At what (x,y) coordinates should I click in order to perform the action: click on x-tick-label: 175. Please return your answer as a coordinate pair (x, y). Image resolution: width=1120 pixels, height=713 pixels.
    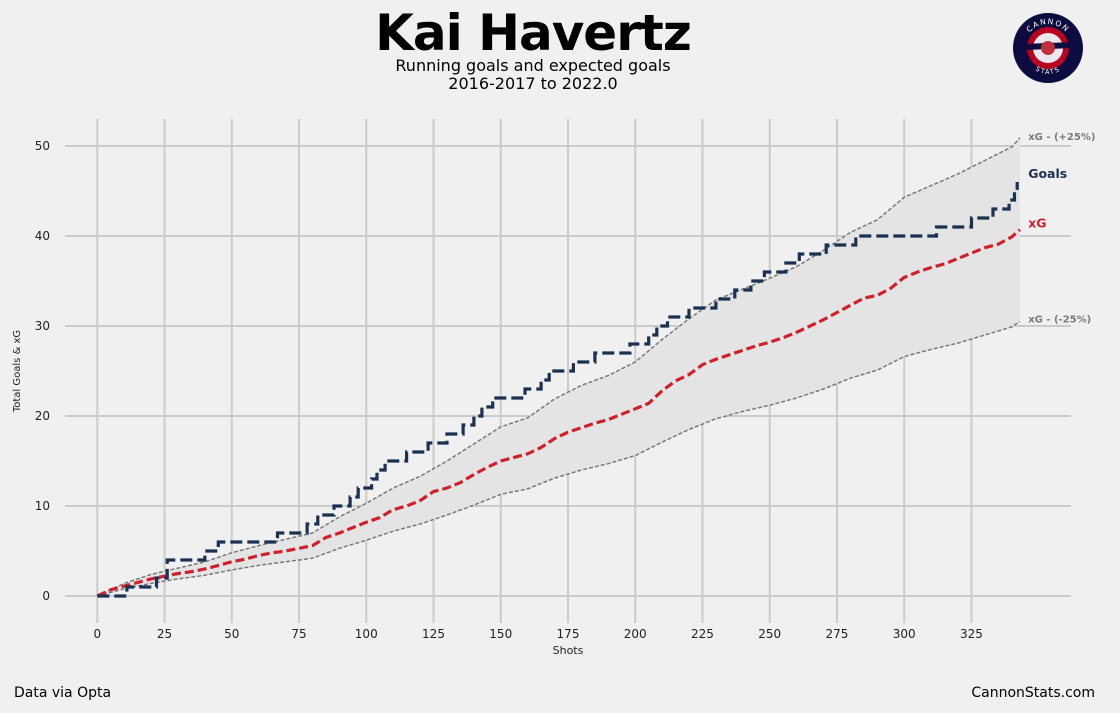
    Looking at the image, I should click on (568, 634).